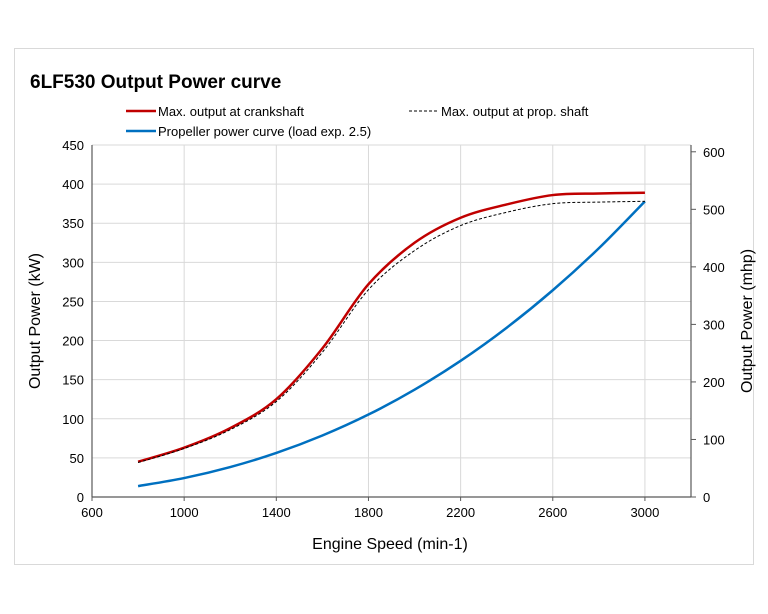  I want to click on x-tick-label: 1400, so click(276, 512).